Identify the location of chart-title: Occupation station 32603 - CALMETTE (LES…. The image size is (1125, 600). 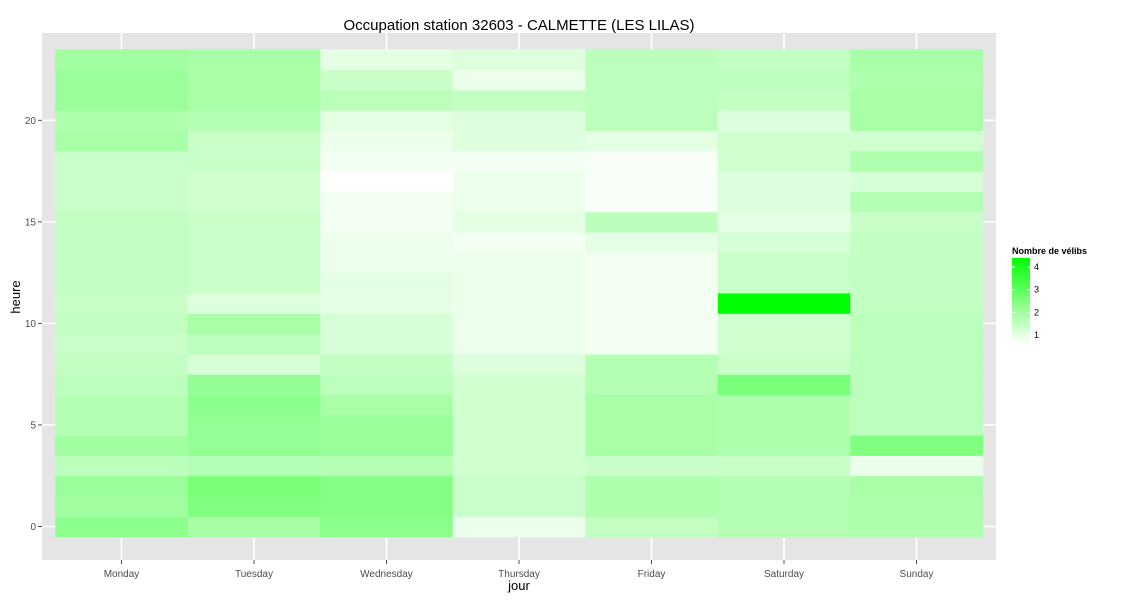
(519, 25).